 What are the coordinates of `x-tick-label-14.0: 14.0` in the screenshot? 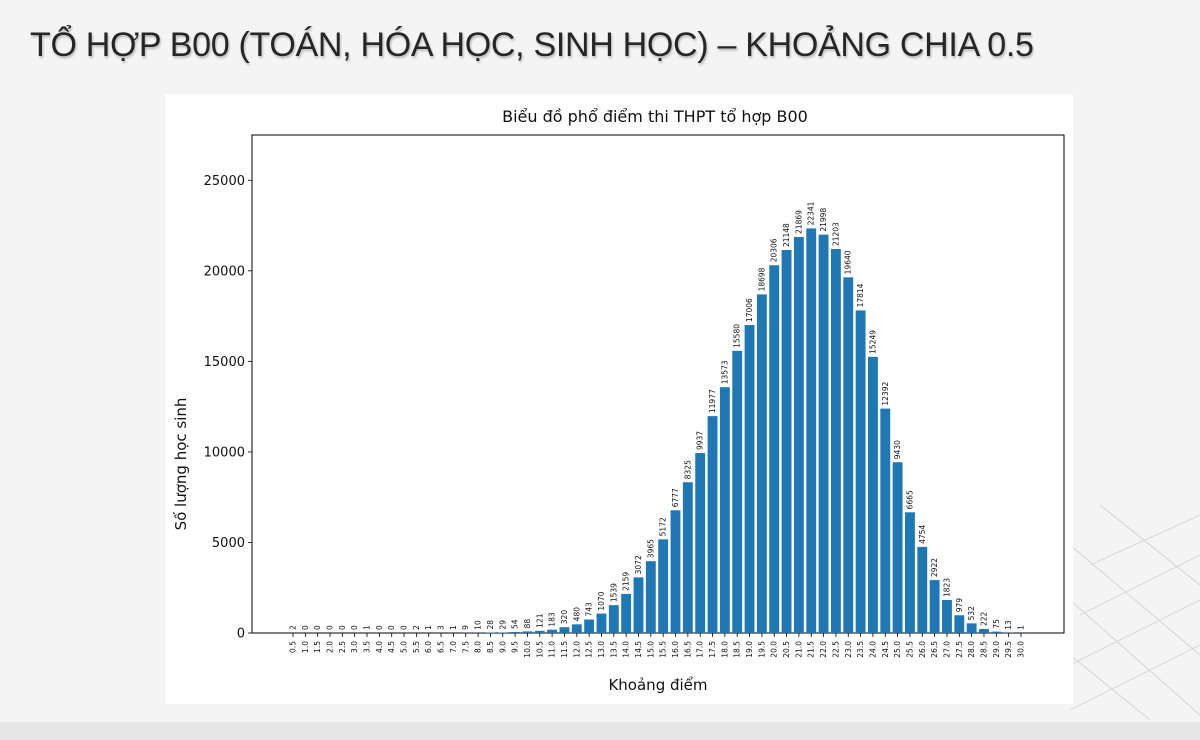 It's located at (626, 649).